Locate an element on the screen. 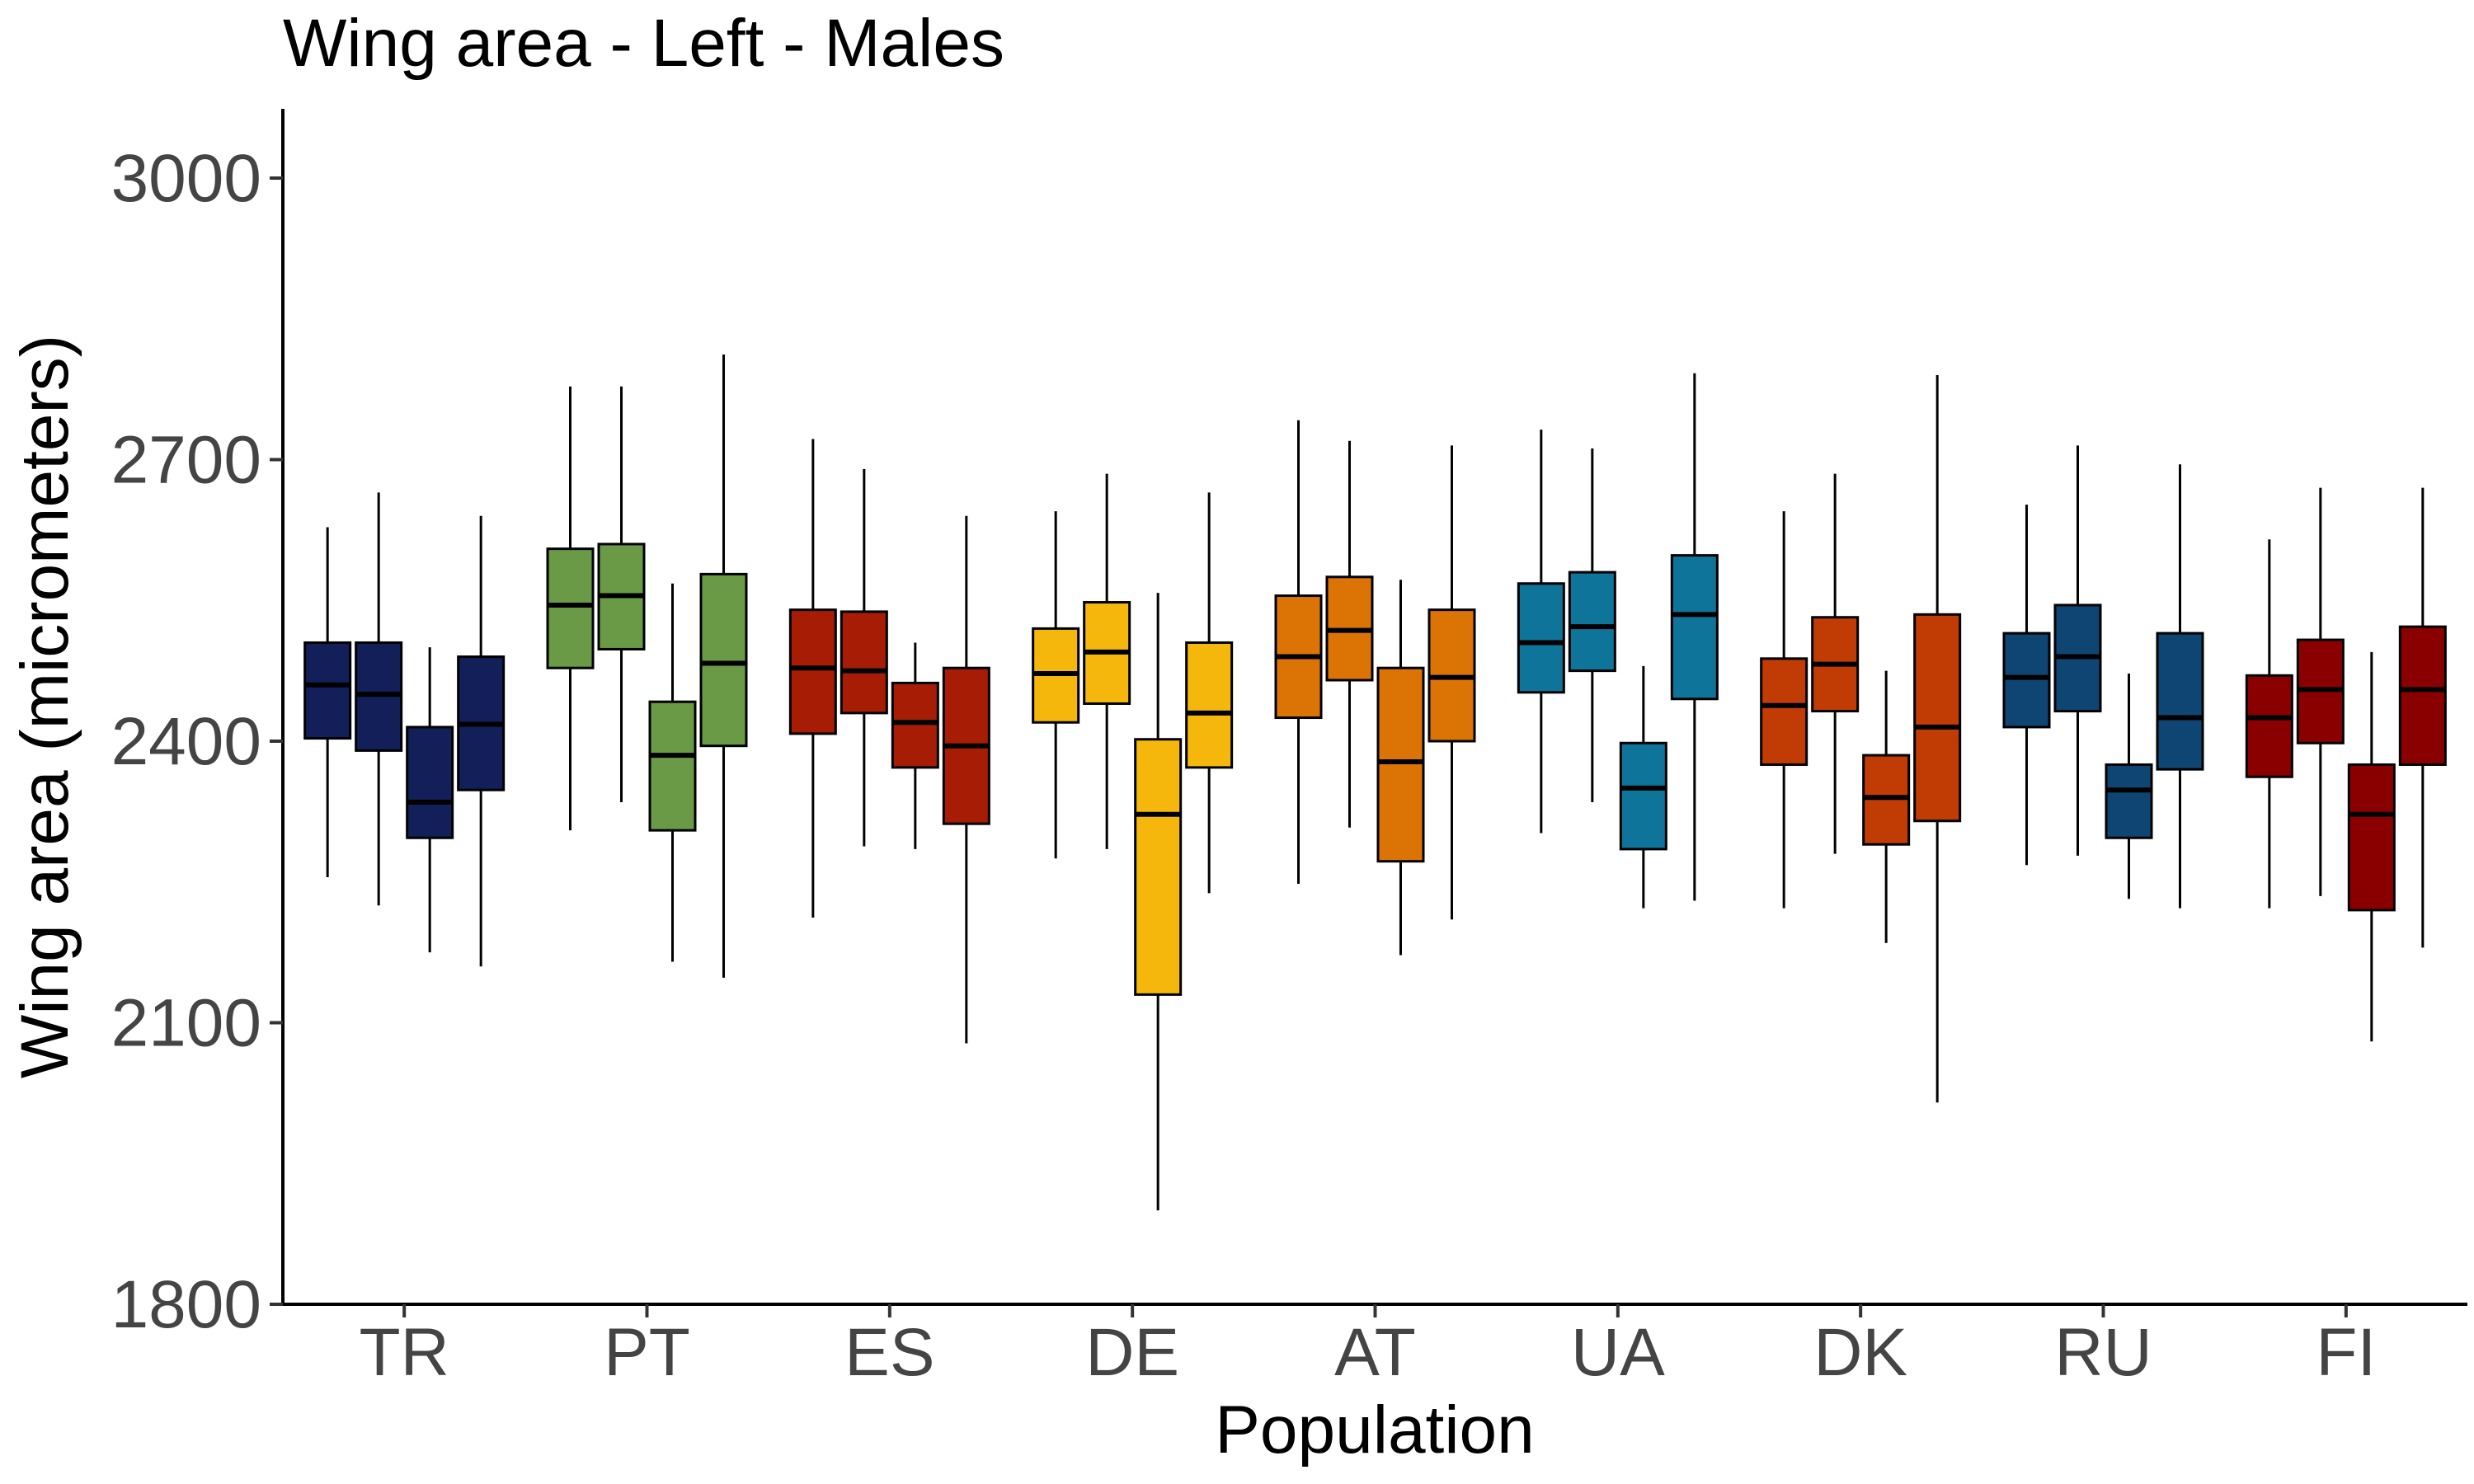 Image resolution: width=2474 pixels, height=1484 pixels. group-es is located at coordinates (889, 741).